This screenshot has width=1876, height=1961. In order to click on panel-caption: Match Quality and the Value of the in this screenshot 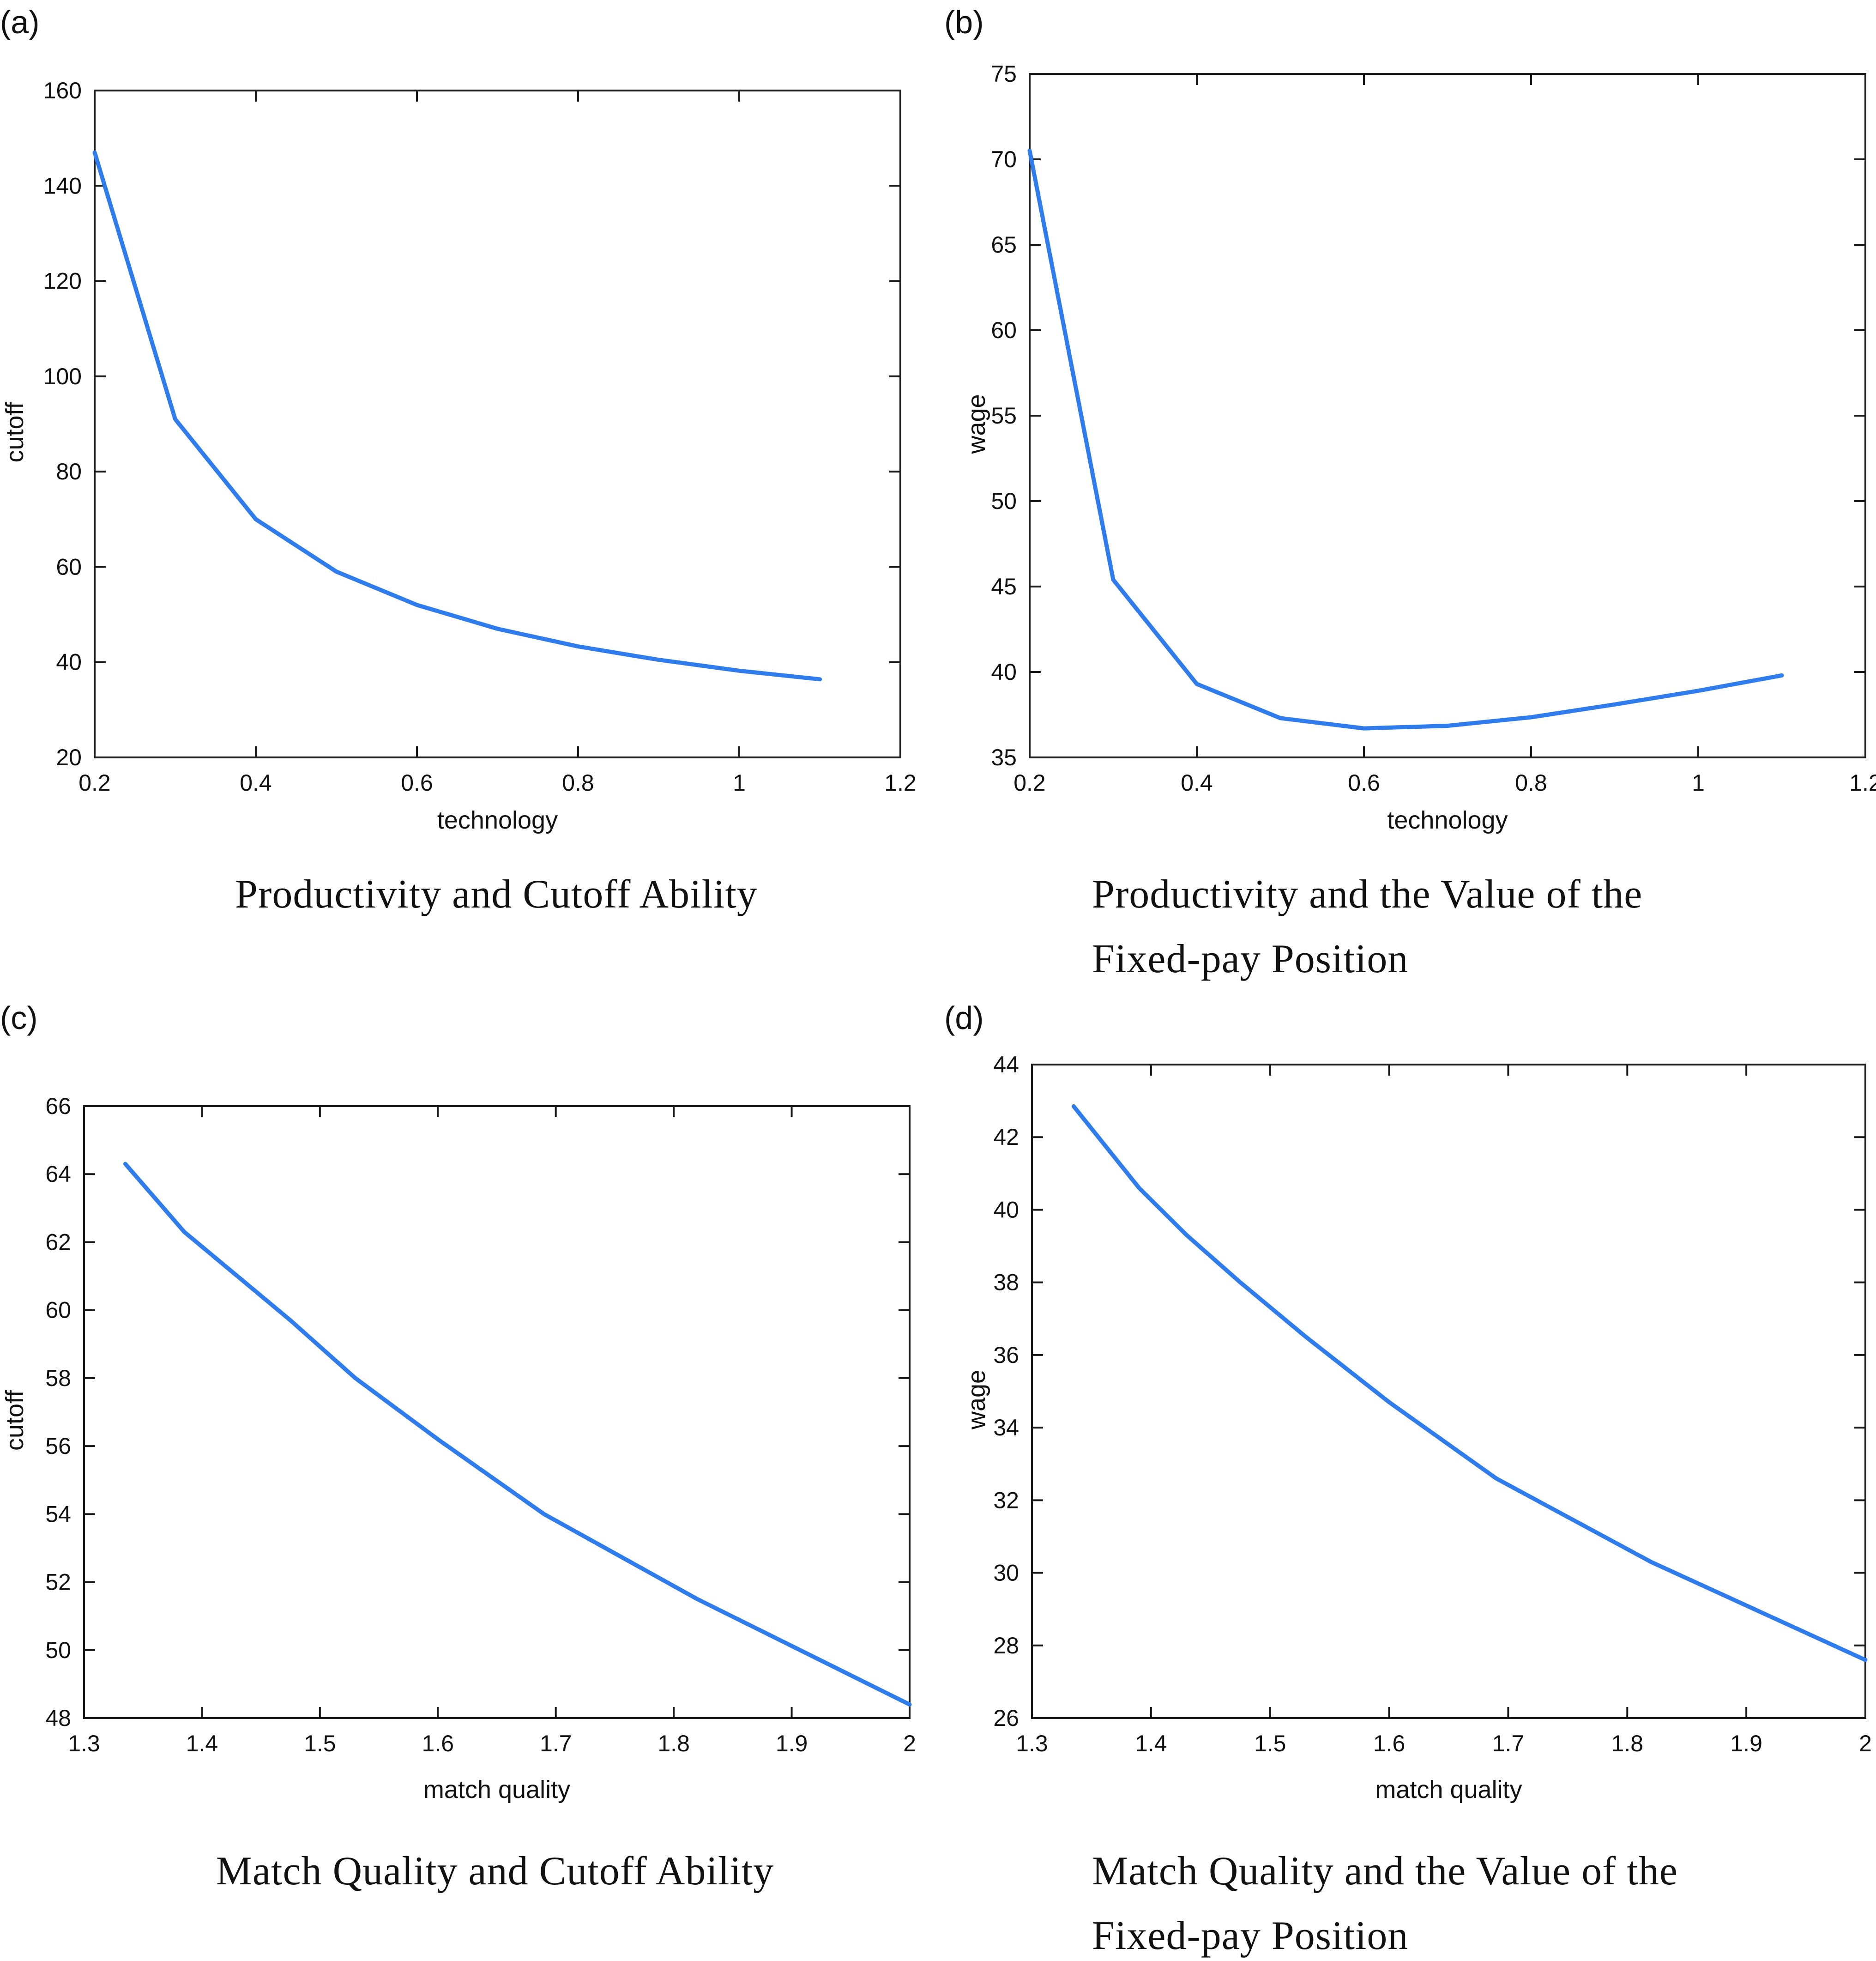, I will do `click(1385, 1871)`.